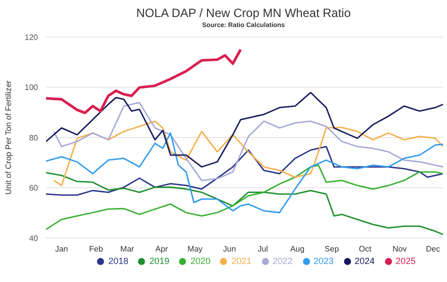 Image resolution: width=447 pixels, height=282 pixels. What do you see at coordinates (31, 87) in the screenshot?
I see `y-tick-label: 100` at bounding box center [31, 87].